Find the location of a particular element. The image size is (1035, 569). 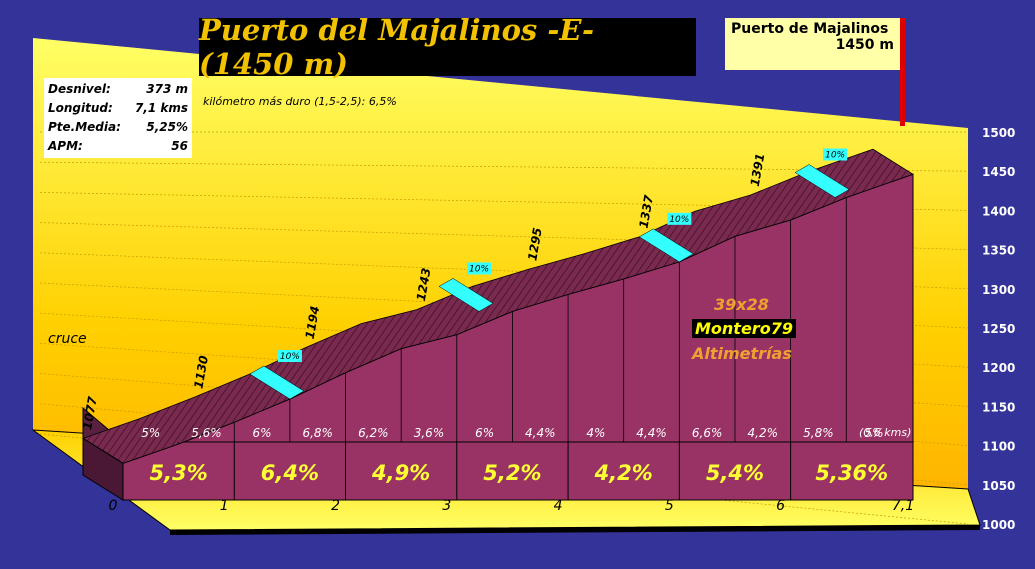

stat-label: APM: is located at coordinates (65, 146).